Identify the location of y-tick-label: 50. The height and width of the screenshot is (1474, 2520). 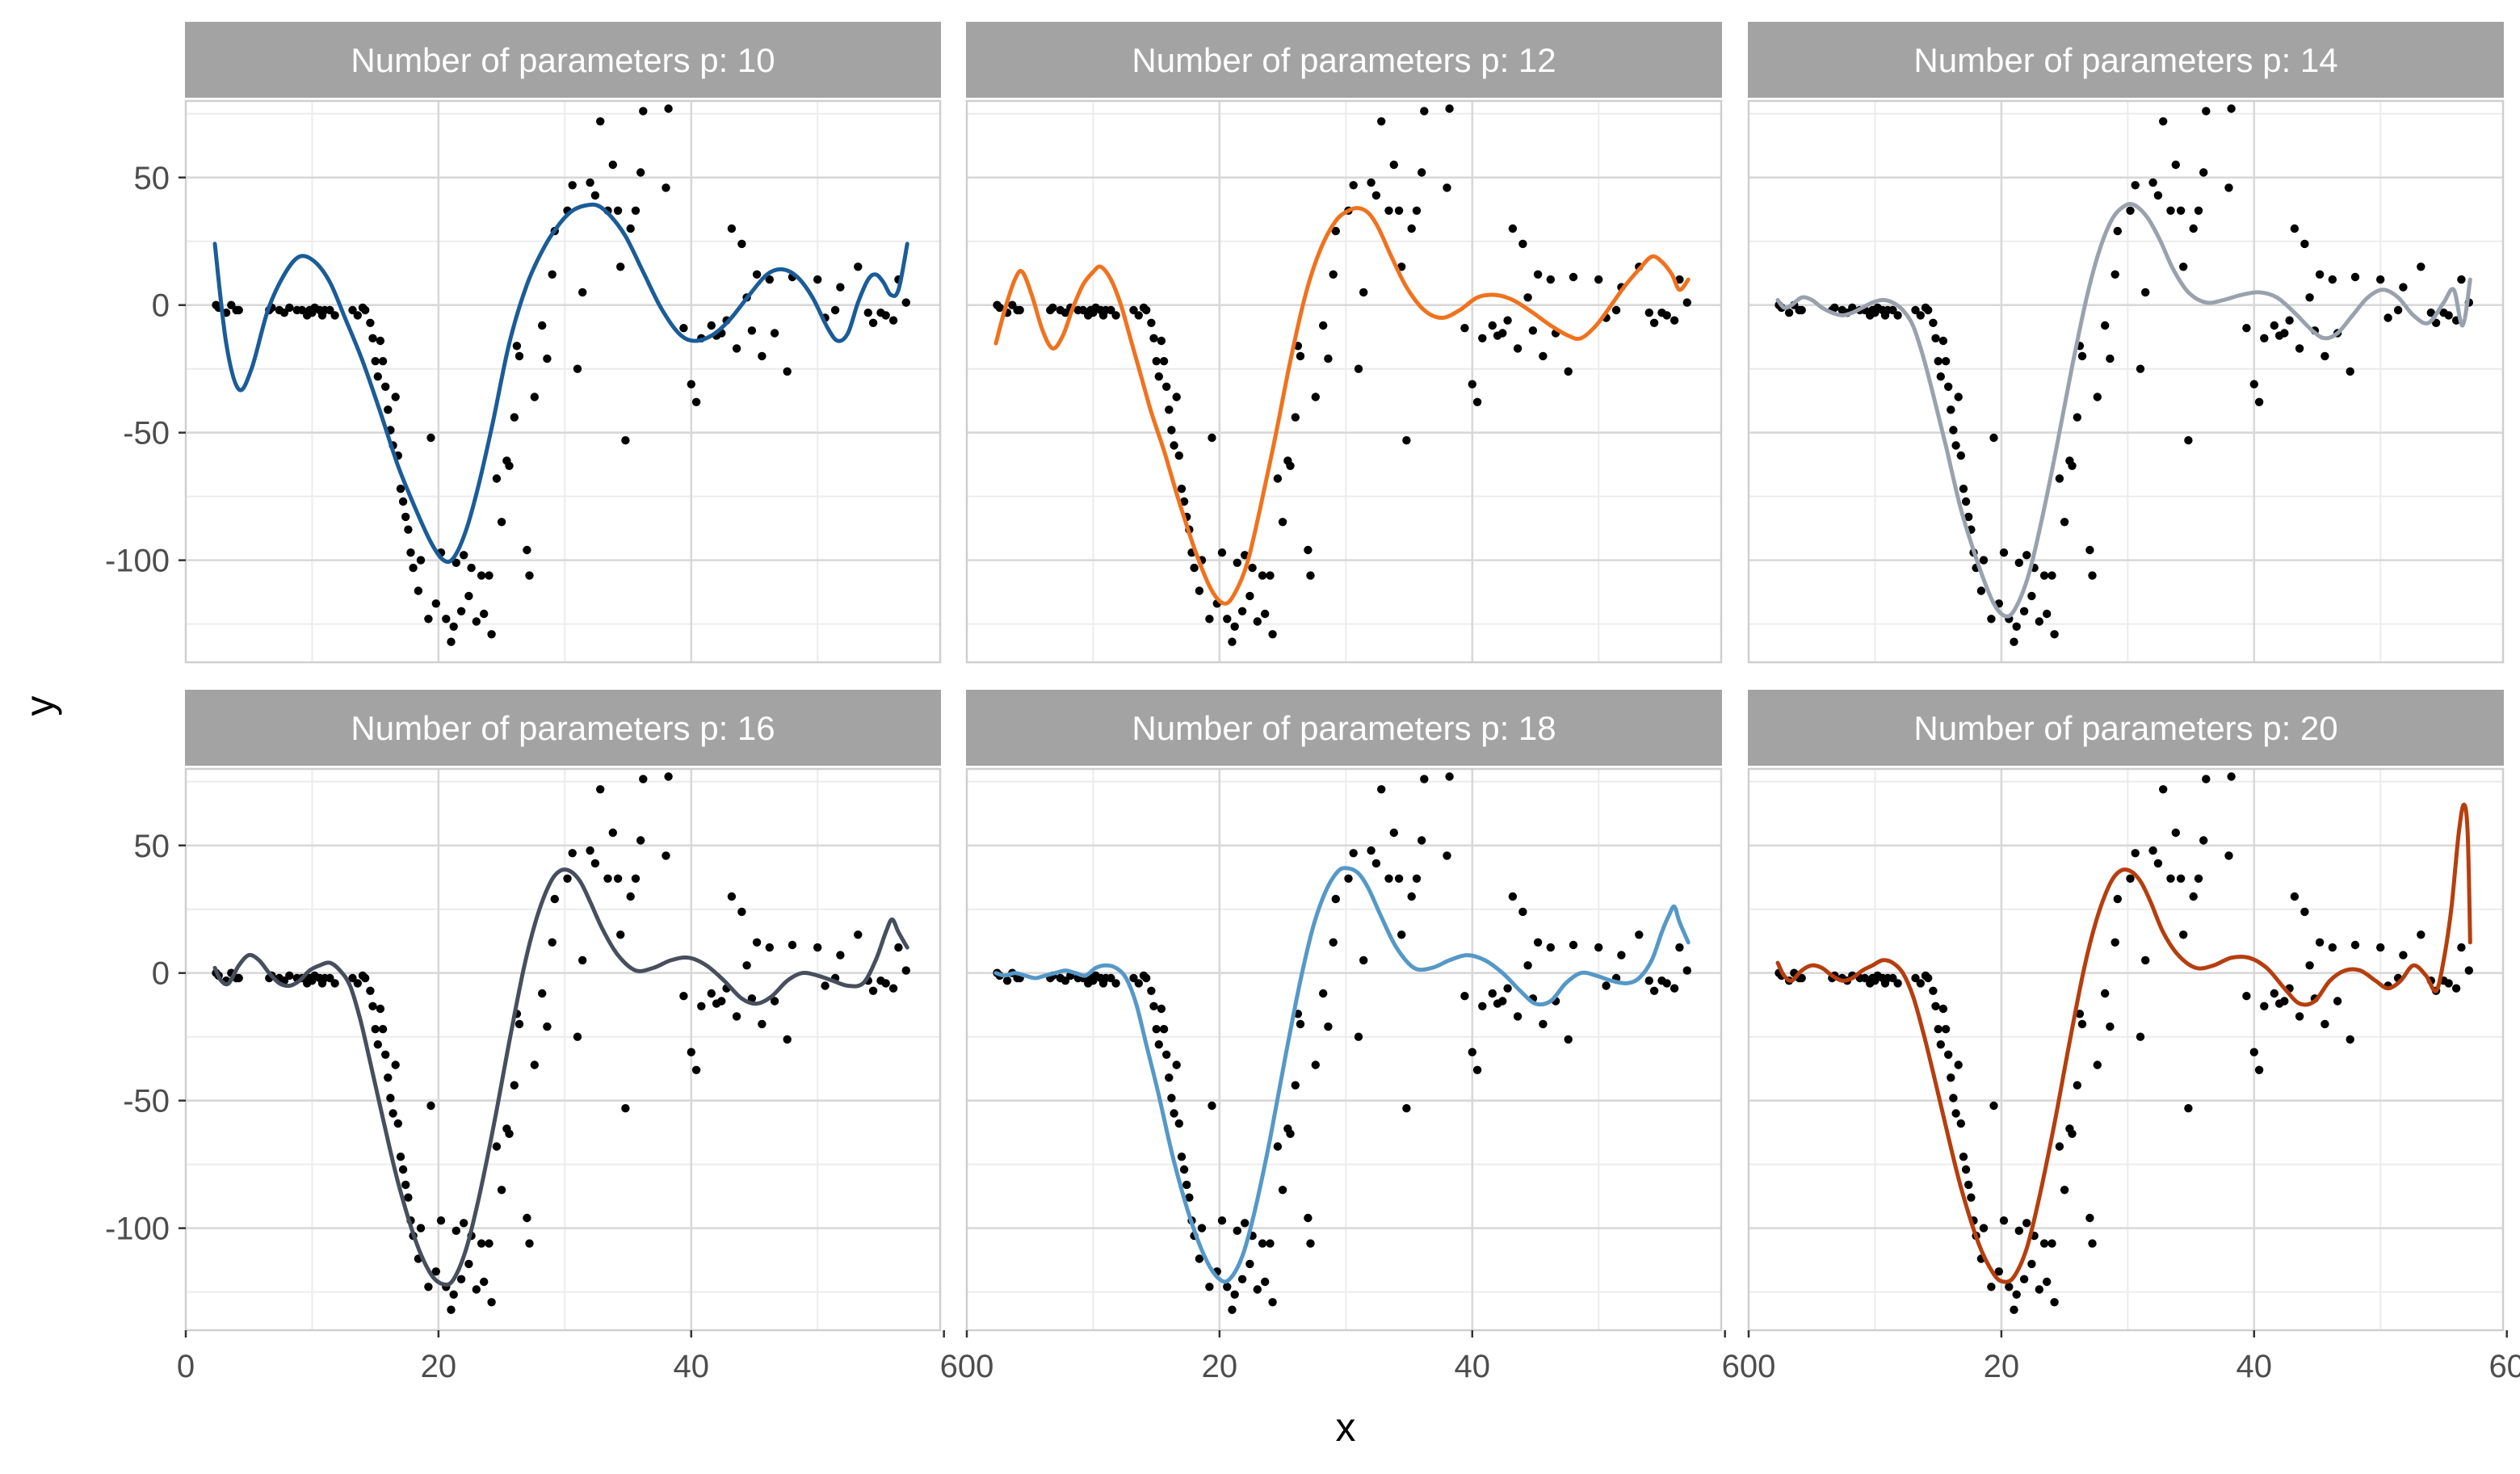
(152, 178).